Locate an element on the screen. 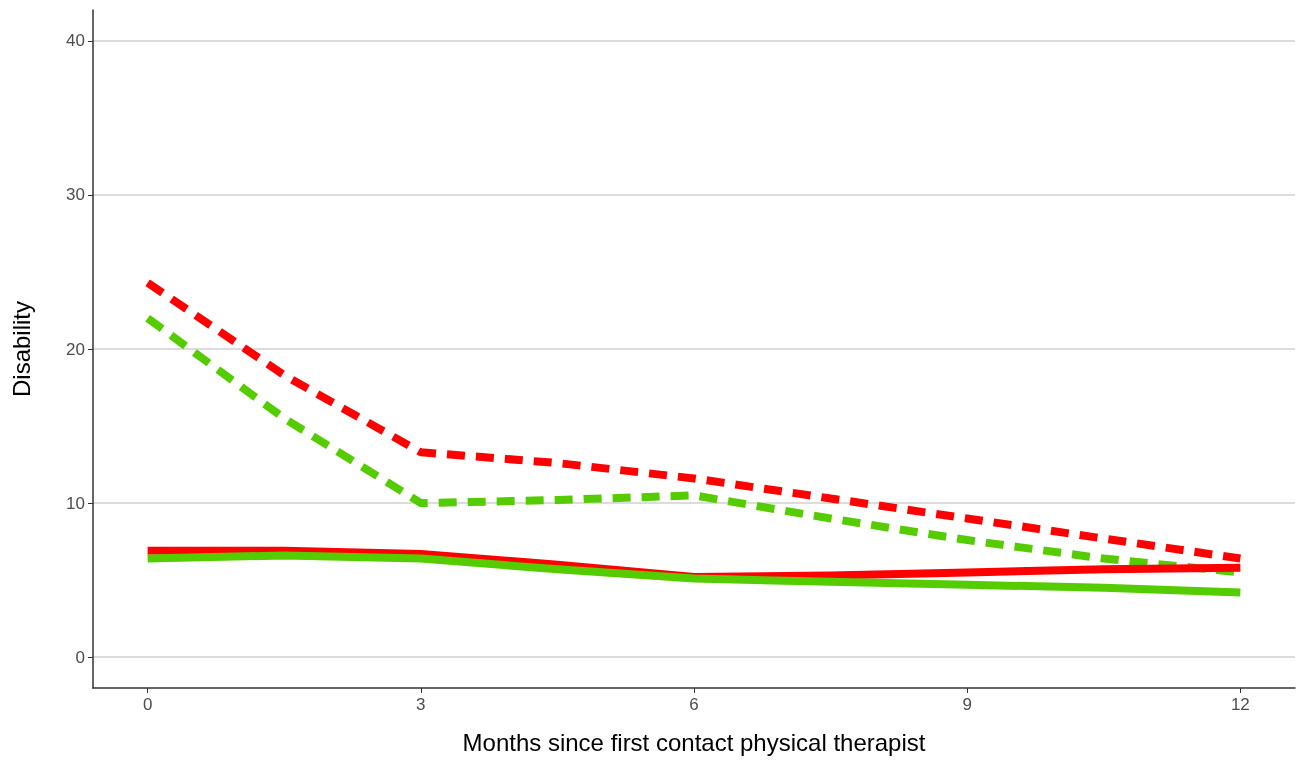 Image resolution: width=1296 pixels, height=765 pixels. y-tick-label: 40 is located at coordinates (75, 41).